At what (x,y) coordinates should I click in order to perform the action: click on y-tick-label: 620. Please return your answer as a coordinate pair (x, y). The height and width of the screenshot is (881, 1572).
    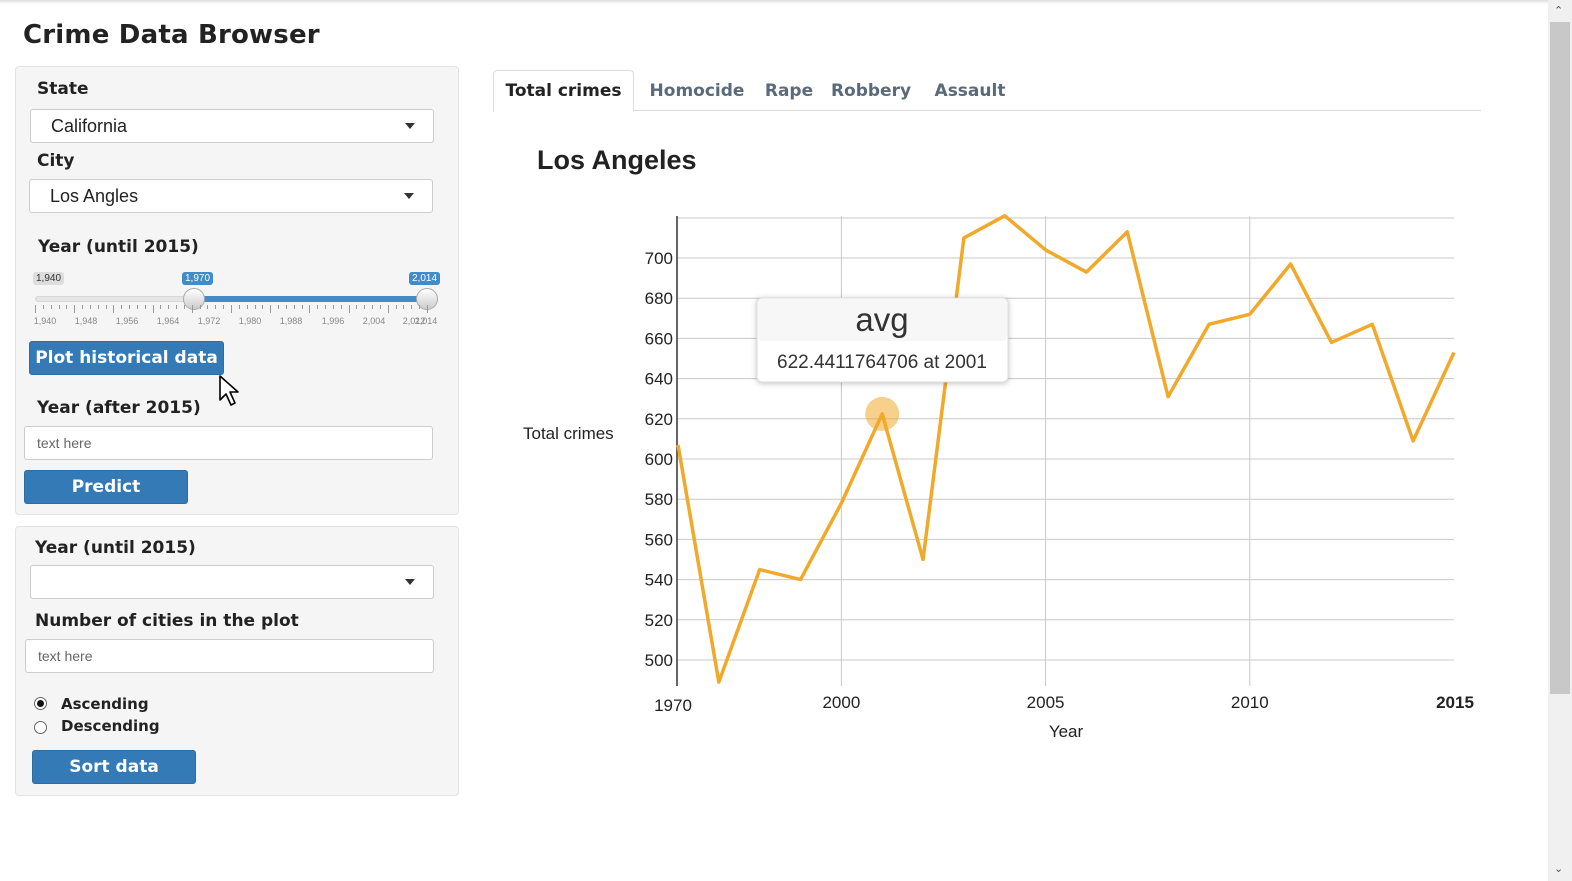
    Looking at the image, I should click on (659, 419).